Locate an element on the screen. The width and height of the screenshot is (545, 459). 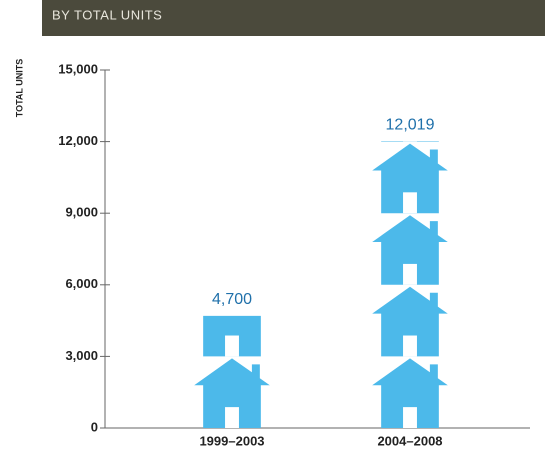
header-title: BY TOTAL UNITS is located at coordinates (107, 14).